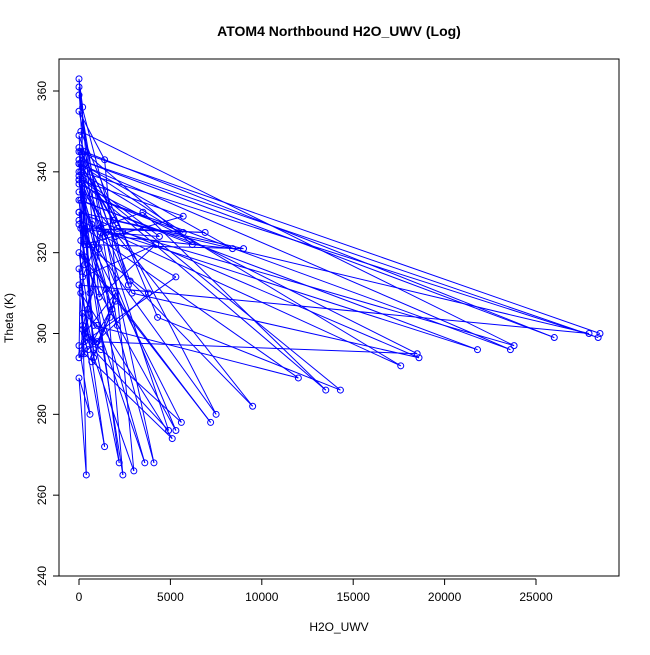  Describe the element at coordinates (42, 333) in the screenshot. I see `y-tick-label: 300` at that location.